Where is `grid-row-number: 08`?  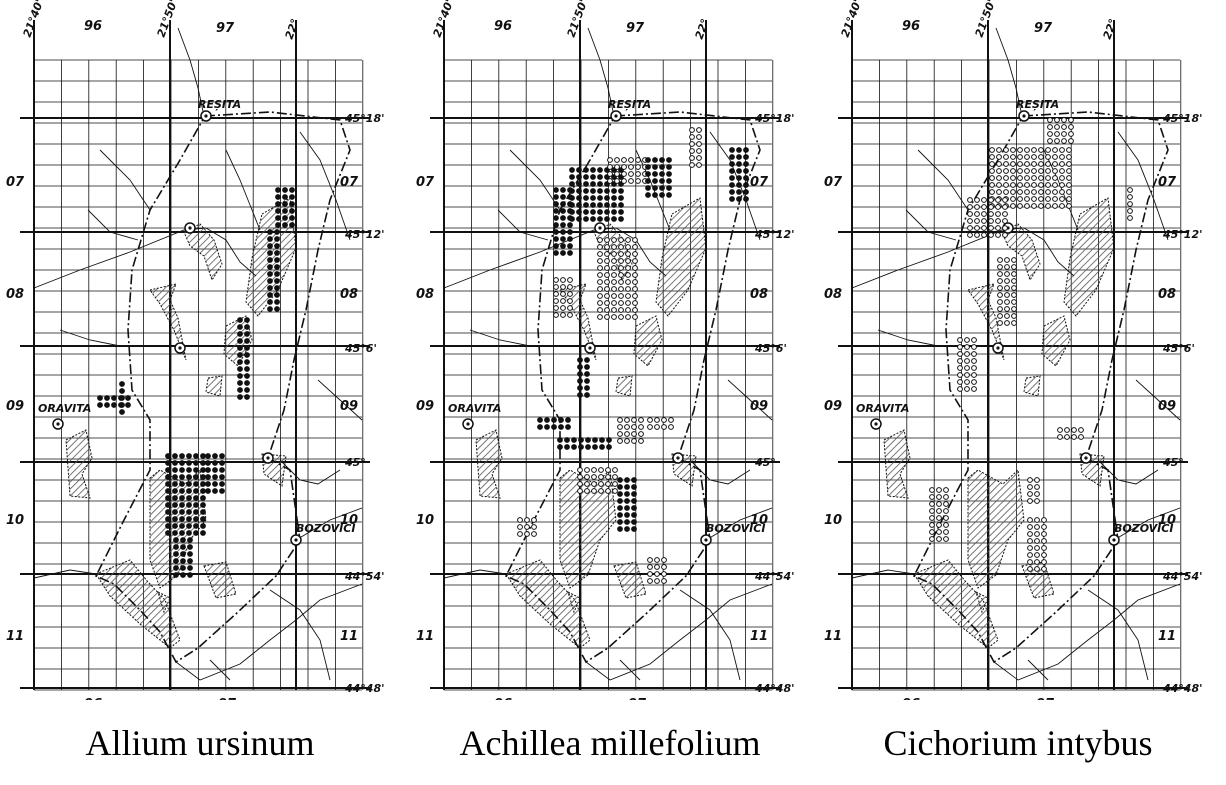
grid-row-number: 08 is located at coordinates (349, 294).